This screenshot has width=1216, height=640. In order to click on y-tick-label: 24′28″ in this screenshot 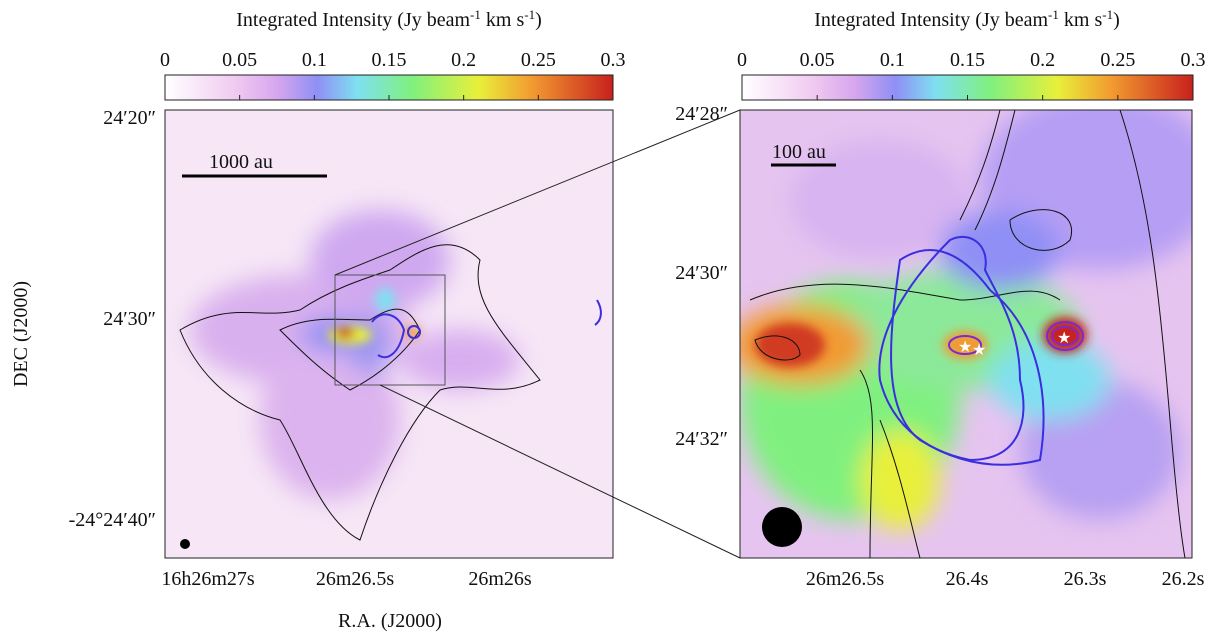, I will do `click(701, 114)`.